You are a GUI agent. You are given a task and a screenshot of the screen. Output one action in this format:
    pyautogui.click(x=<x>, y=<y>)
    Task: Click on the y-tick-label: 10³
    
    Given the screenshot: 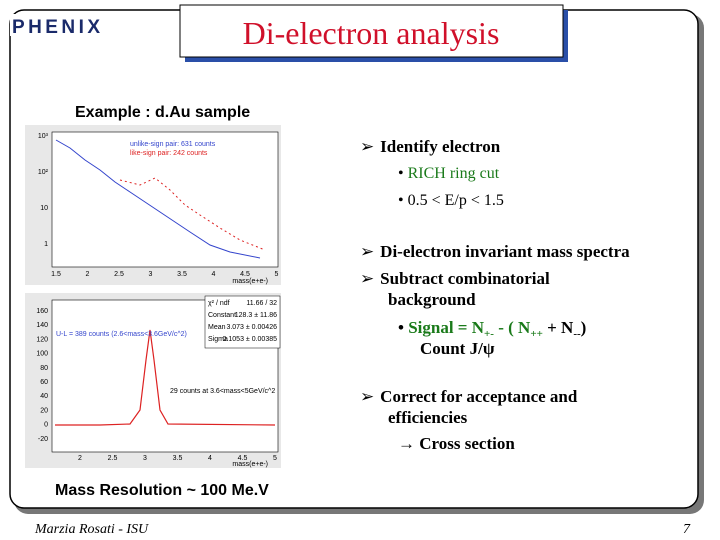 What is the action you would take?
    pyautogui.click(x=43, y=136)
    